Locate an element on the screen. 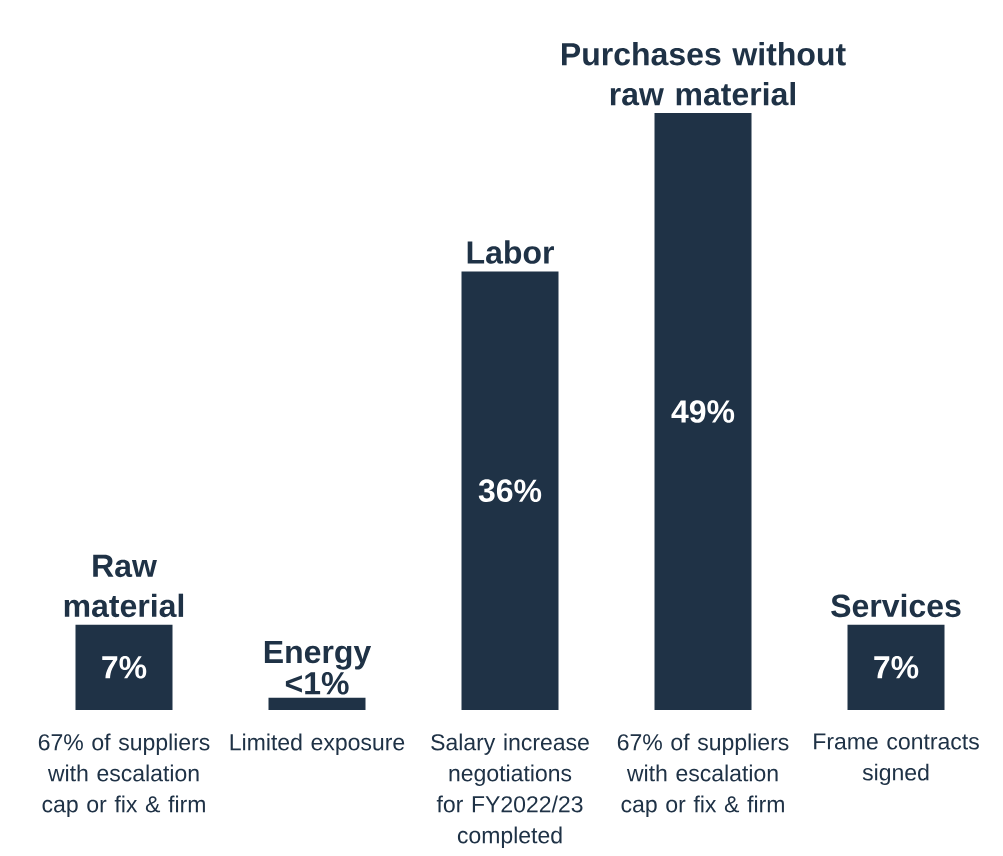  x-tick-label: Raw material is located at coordinates (124, 586).